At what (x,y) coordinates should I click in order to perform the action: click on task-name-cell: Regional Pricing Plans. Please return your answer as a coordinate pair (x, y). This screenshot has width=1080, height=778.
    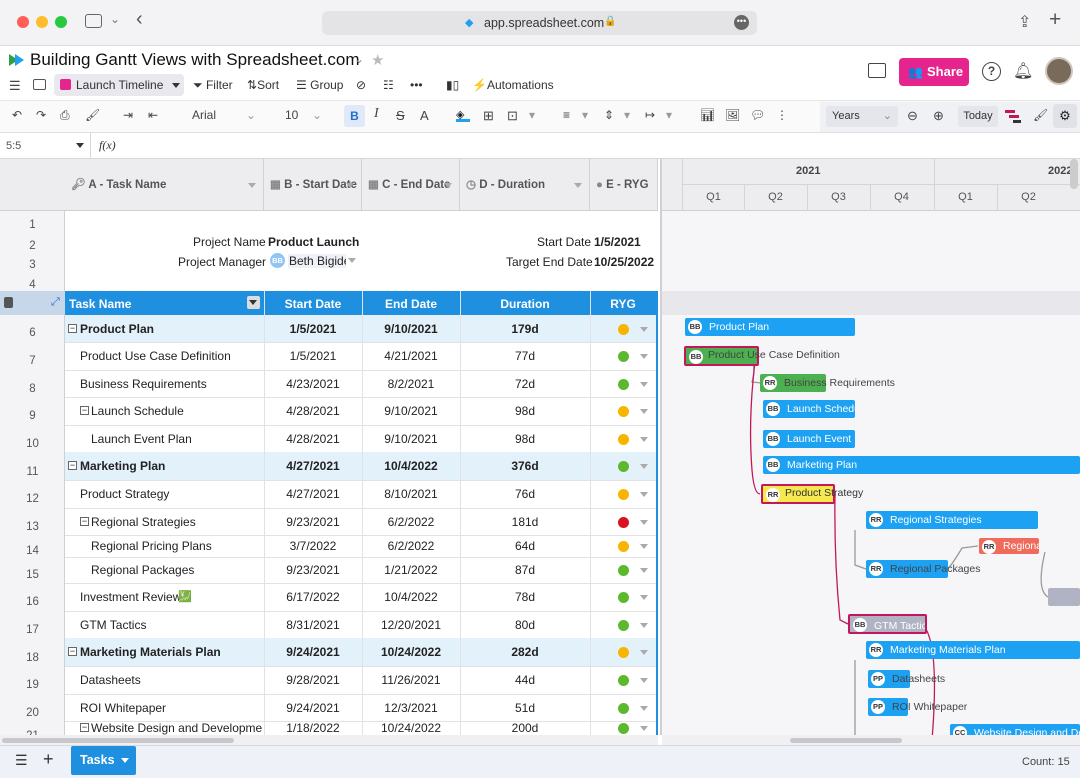
    Looking at the image, I should click on (151, 546).